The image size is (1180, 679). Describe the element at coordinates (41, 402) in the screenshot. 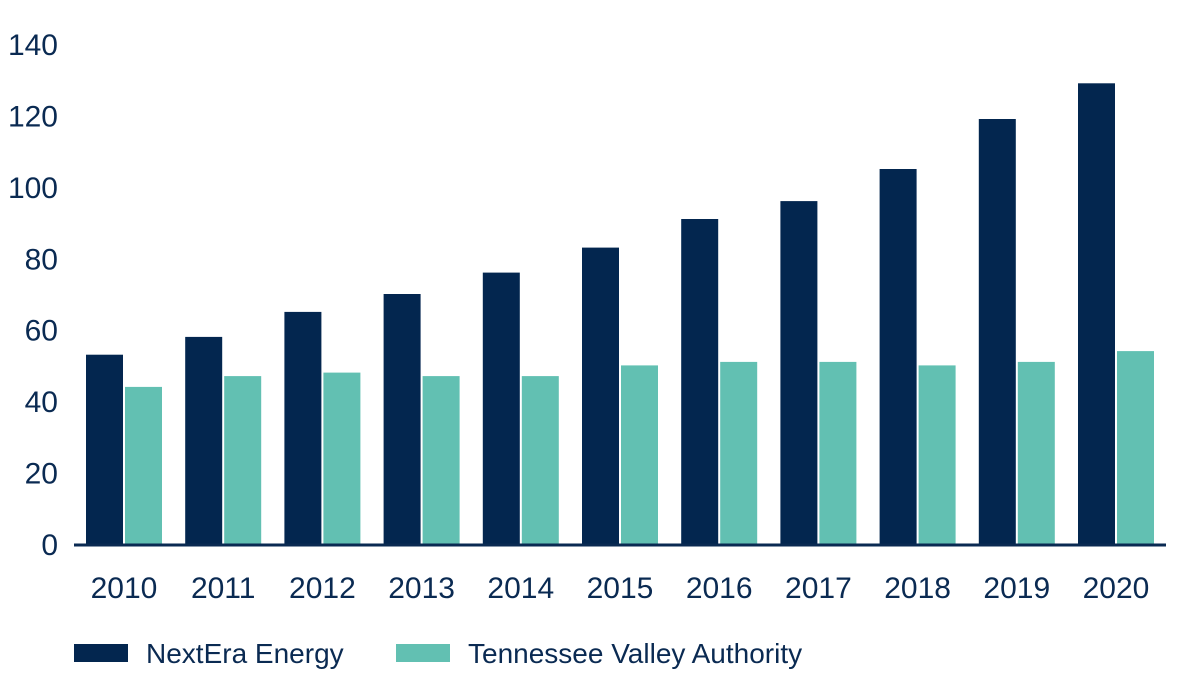

I see `y-tick-label: 40` at that location.